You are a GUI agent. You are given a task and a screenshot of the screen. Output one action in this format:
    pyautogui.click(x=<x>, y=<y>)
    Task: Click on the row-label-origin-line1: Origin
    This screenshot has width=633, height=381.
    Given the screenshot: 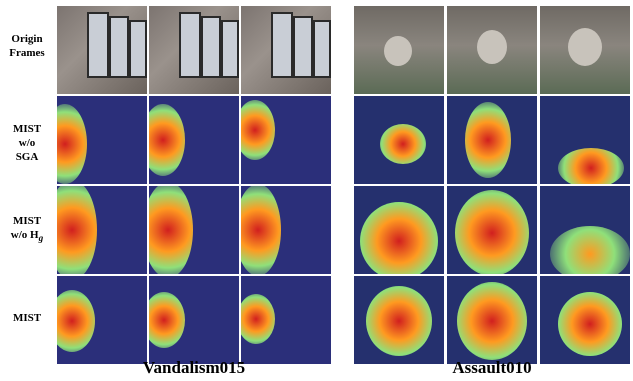 What is the action you would take?
    pyautogui.click(x=27, y=39)
    